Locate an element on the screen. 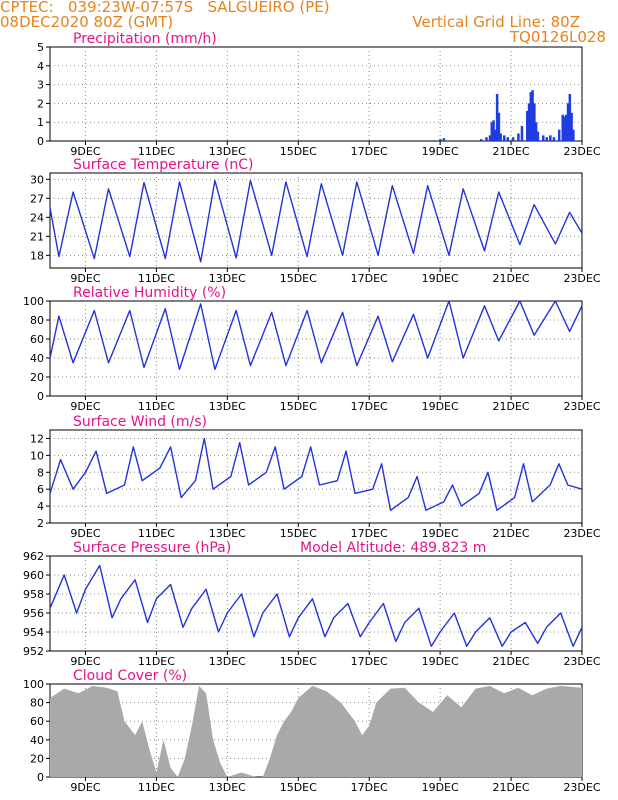  y-tick-label: 1 is located at coordinates (40, 122).